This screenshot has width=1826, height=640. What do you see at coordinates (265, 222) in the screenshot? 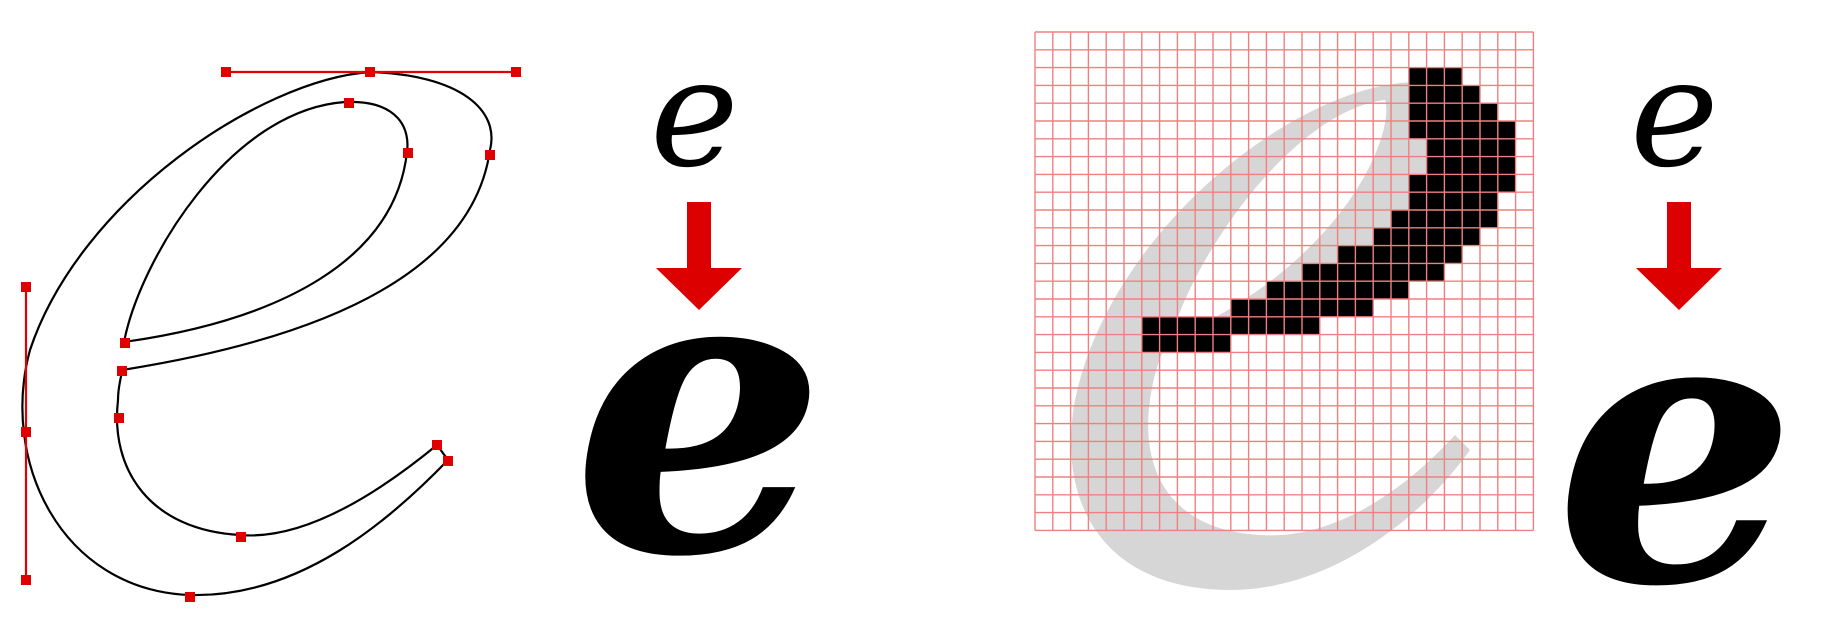
I see `glyph-inner-counter` at bounding box center [265, 222].